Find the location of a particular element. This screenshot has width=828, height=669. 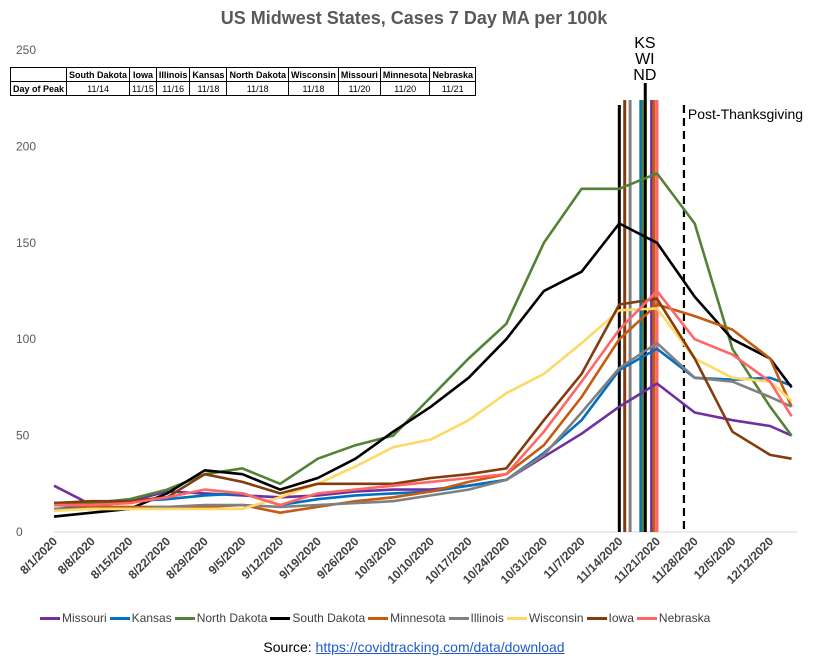

legend-item: North Dakota is located at coordinates (221, 618).